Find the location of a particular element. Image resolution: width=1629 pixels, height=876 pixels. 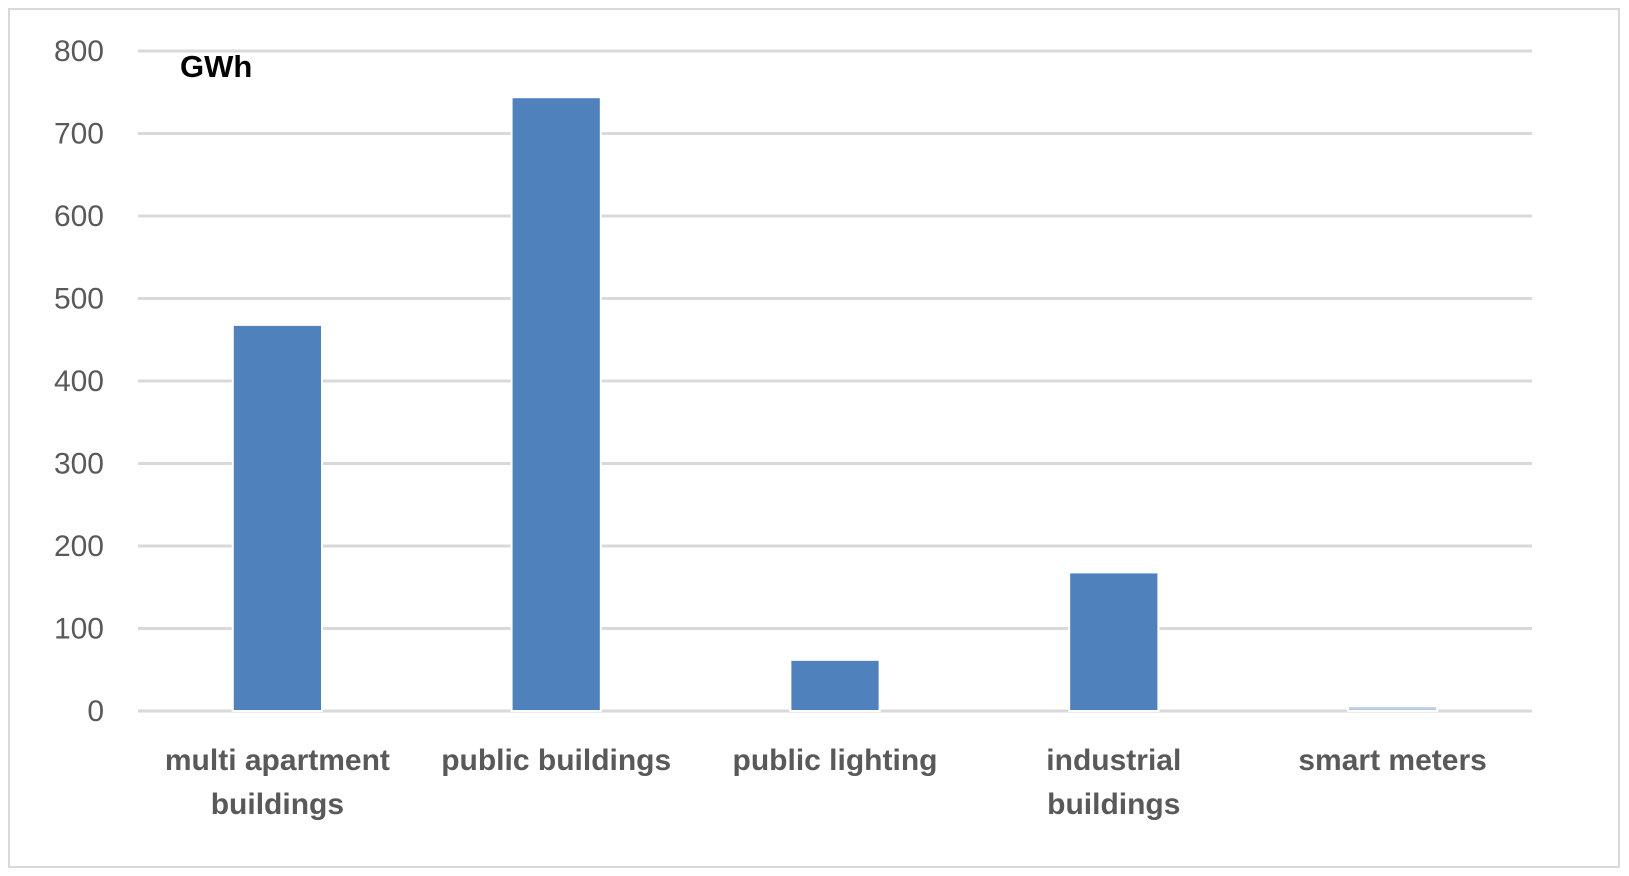

y-tick-label: 400 is located at coordinates (79, 381).